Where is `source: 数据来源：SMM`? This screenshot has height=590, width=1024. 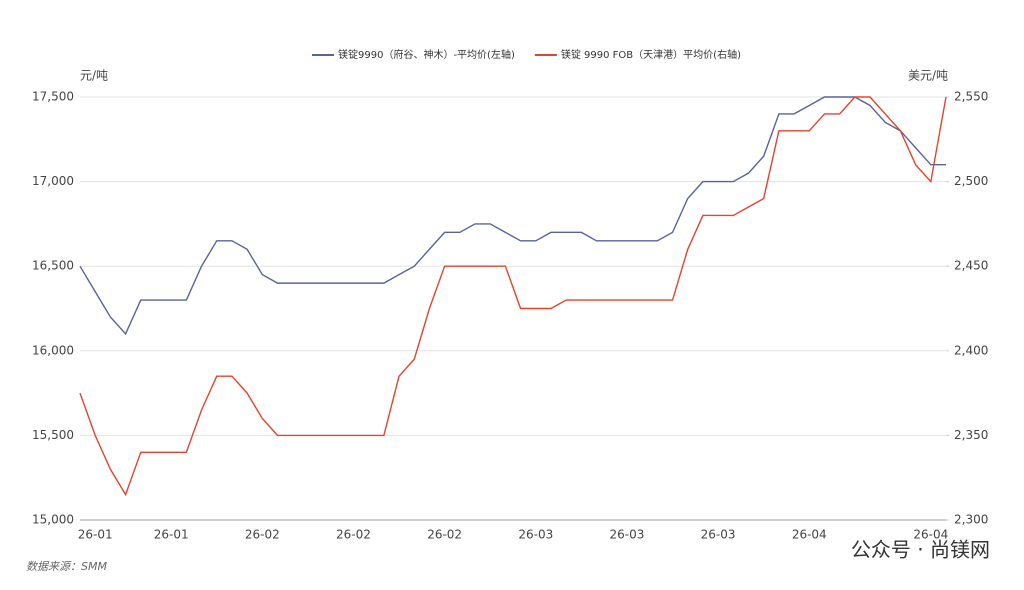
source: 数据来源：SMM is located at coordinates (66, 566).